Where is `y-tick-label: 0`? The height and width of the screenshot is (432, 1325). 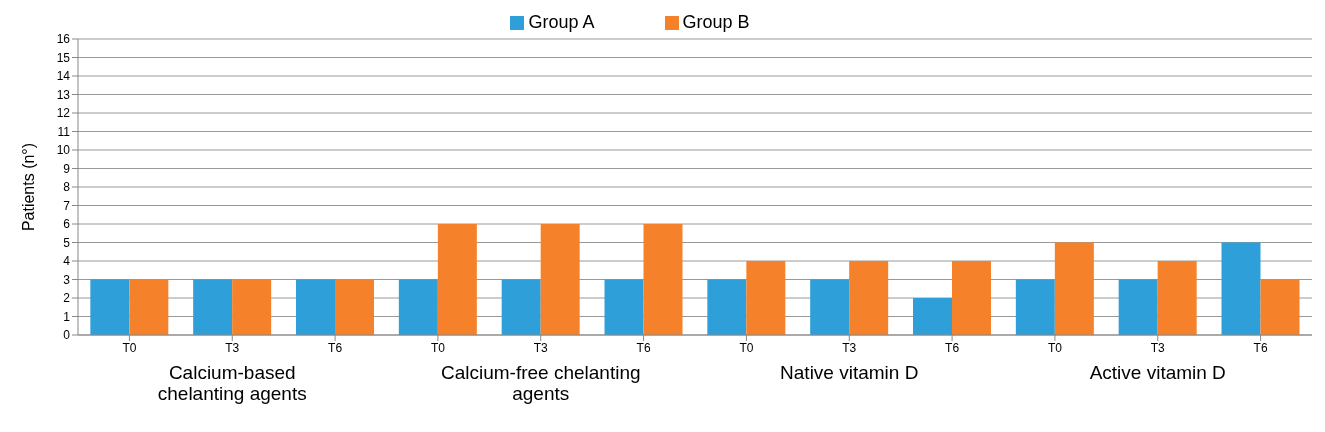 y-tick-label: 0 is located at coordinates (67, 335).